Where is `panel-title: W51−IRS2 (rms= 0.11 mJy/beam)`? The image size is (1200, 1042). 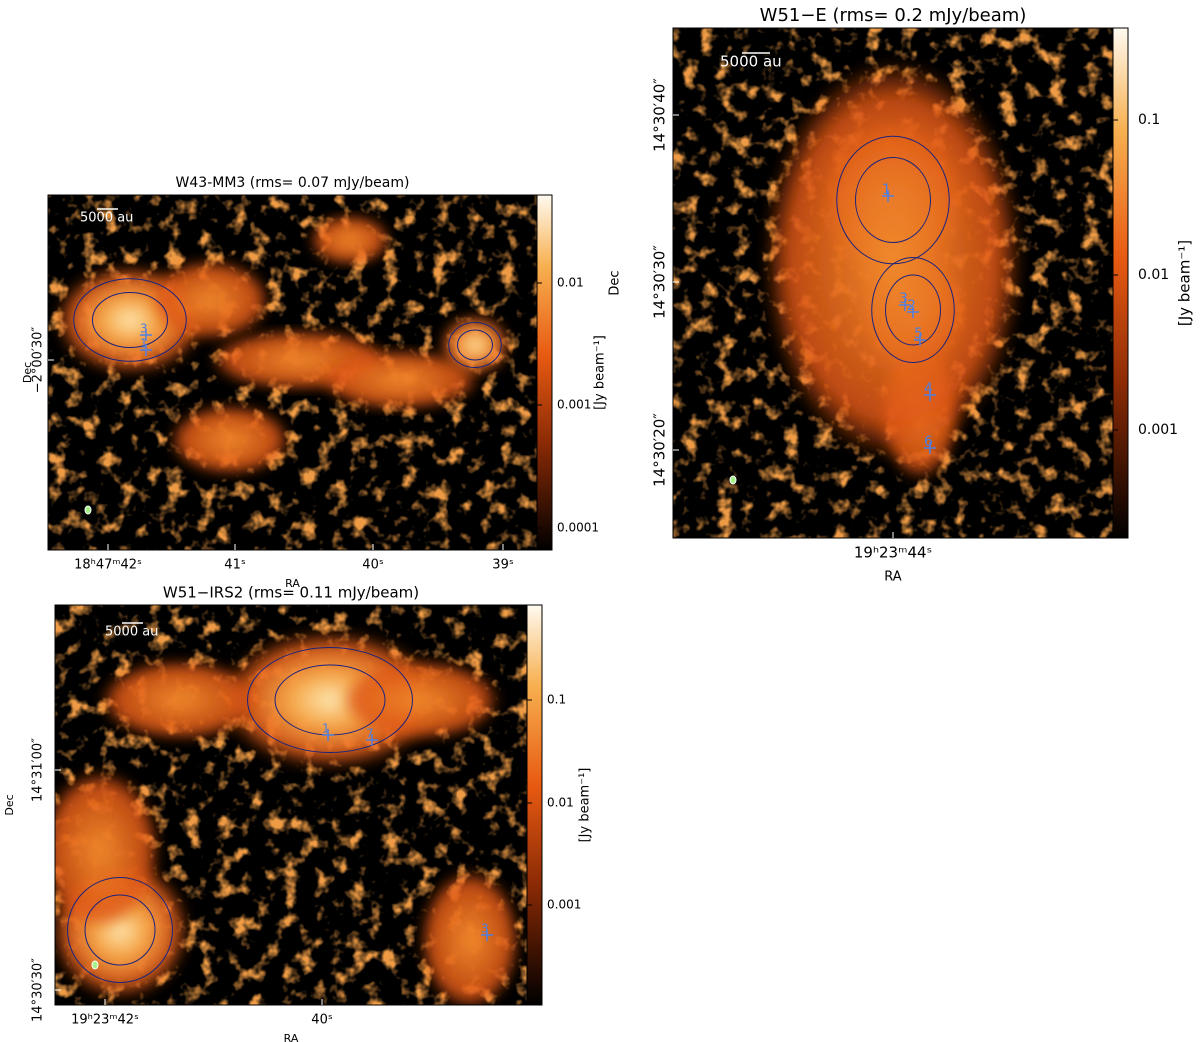
panel-title: W51−IRS2 (rms= 0.11 mJy/beam) is located at coordinates (291, 593).